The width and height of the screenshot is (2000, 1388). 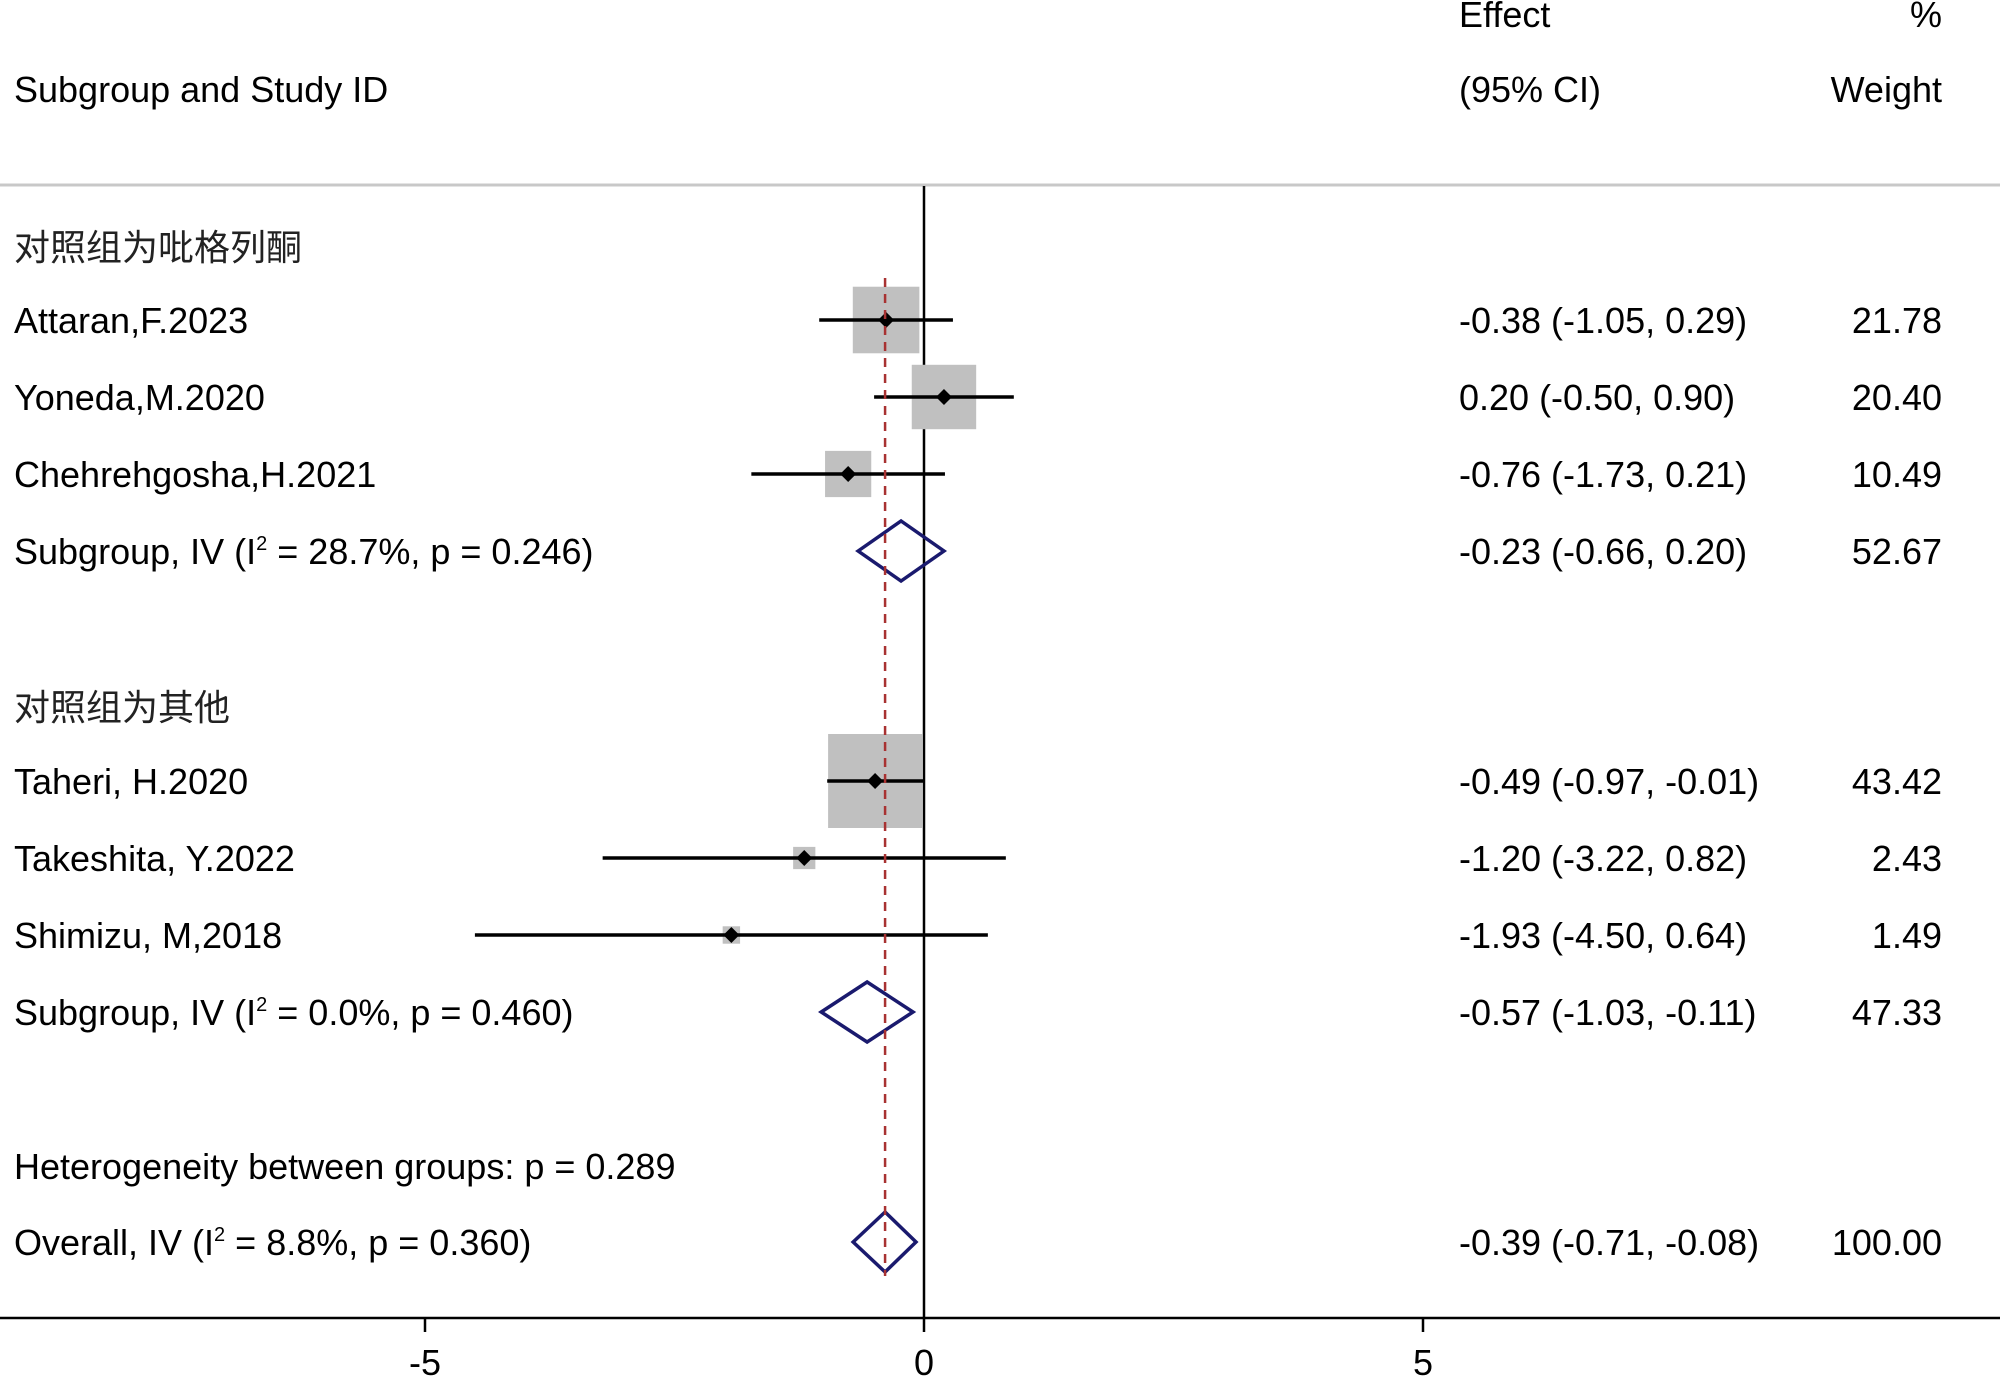 I want to click on weight-value: 21.78, so click(x=1896, y=320).